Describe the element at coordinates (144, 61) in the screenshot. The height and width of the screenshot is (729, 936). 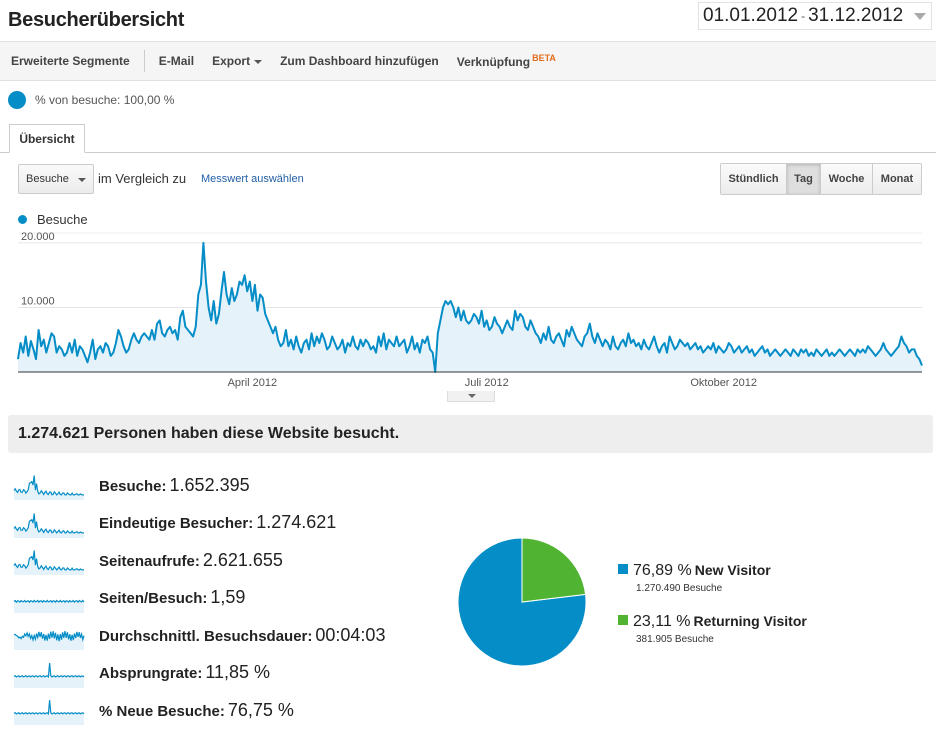
I see `toolbar-divider` at that location.